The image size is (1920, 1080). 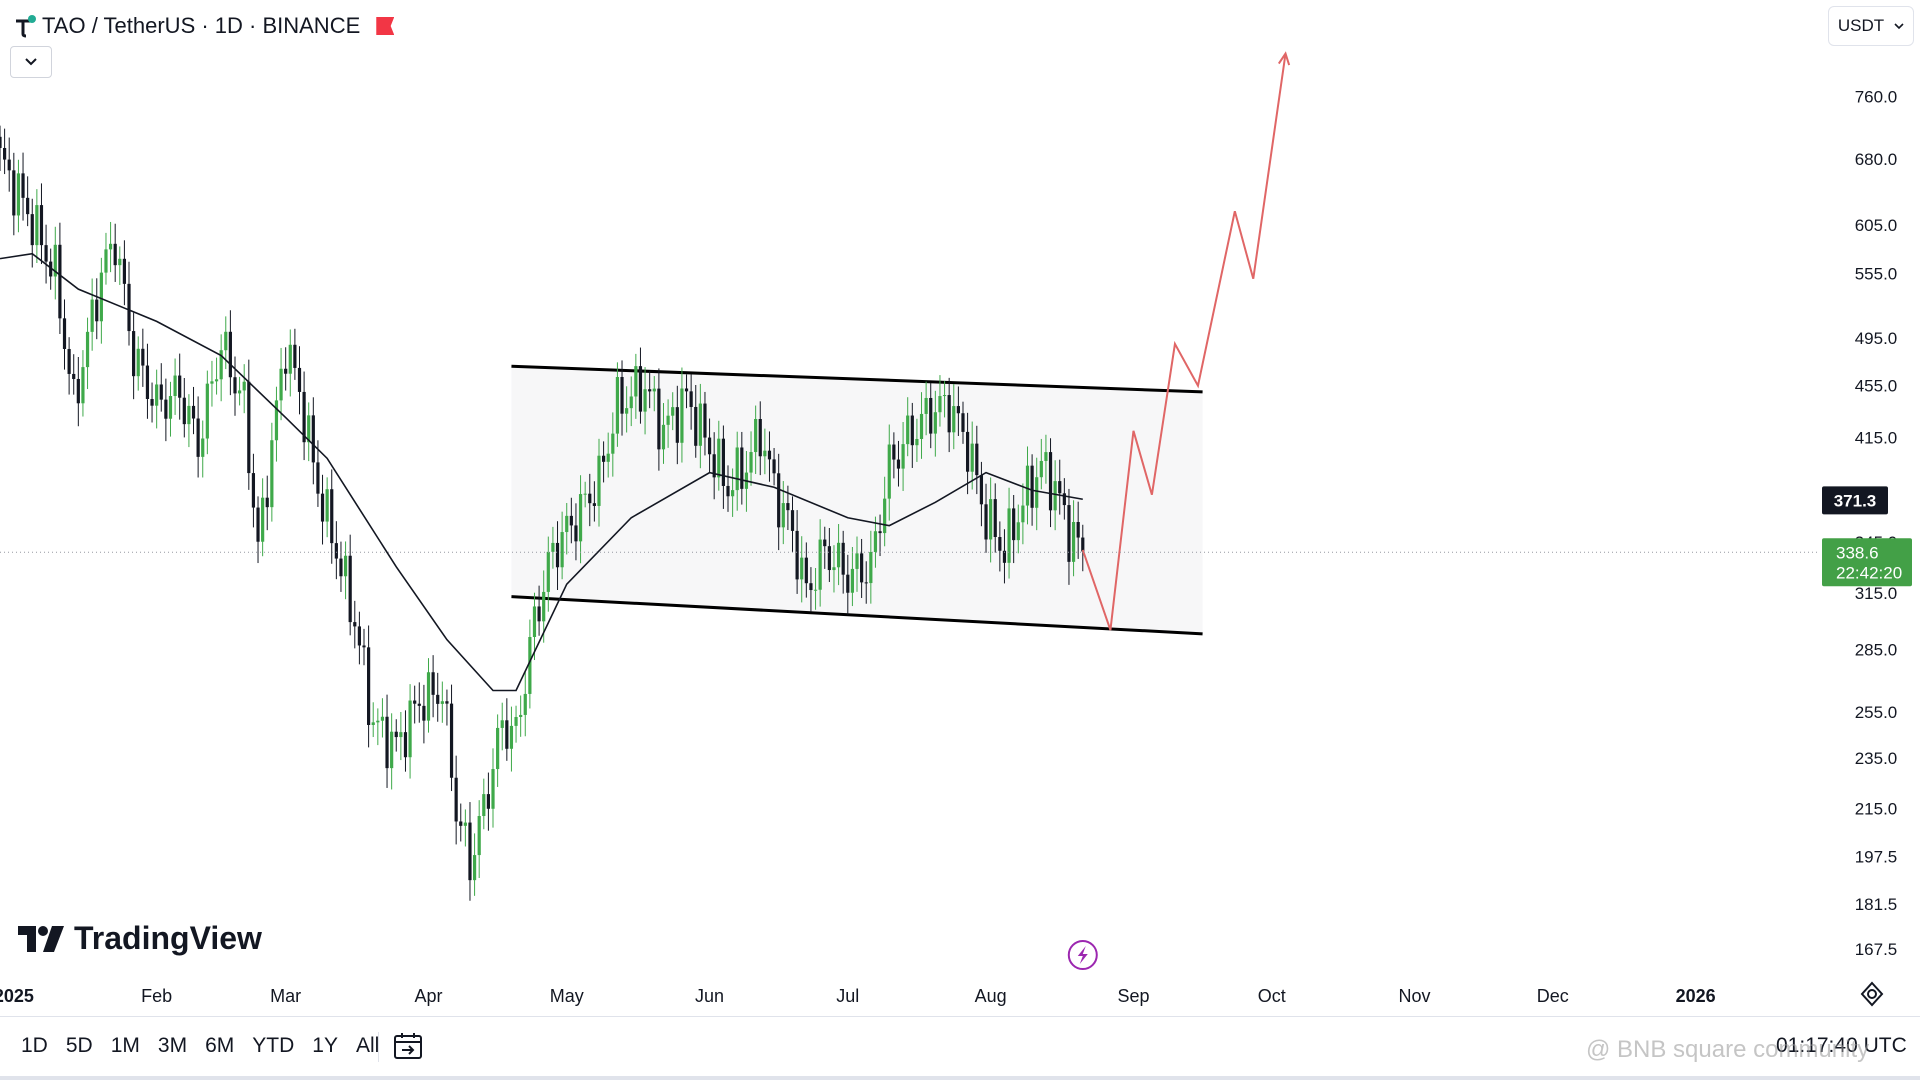 What do you see at coordinates (1728, 1049) in the screenshot?
I see `watermark-text: @ BNB square community` at bounding box center [1728, 1049].